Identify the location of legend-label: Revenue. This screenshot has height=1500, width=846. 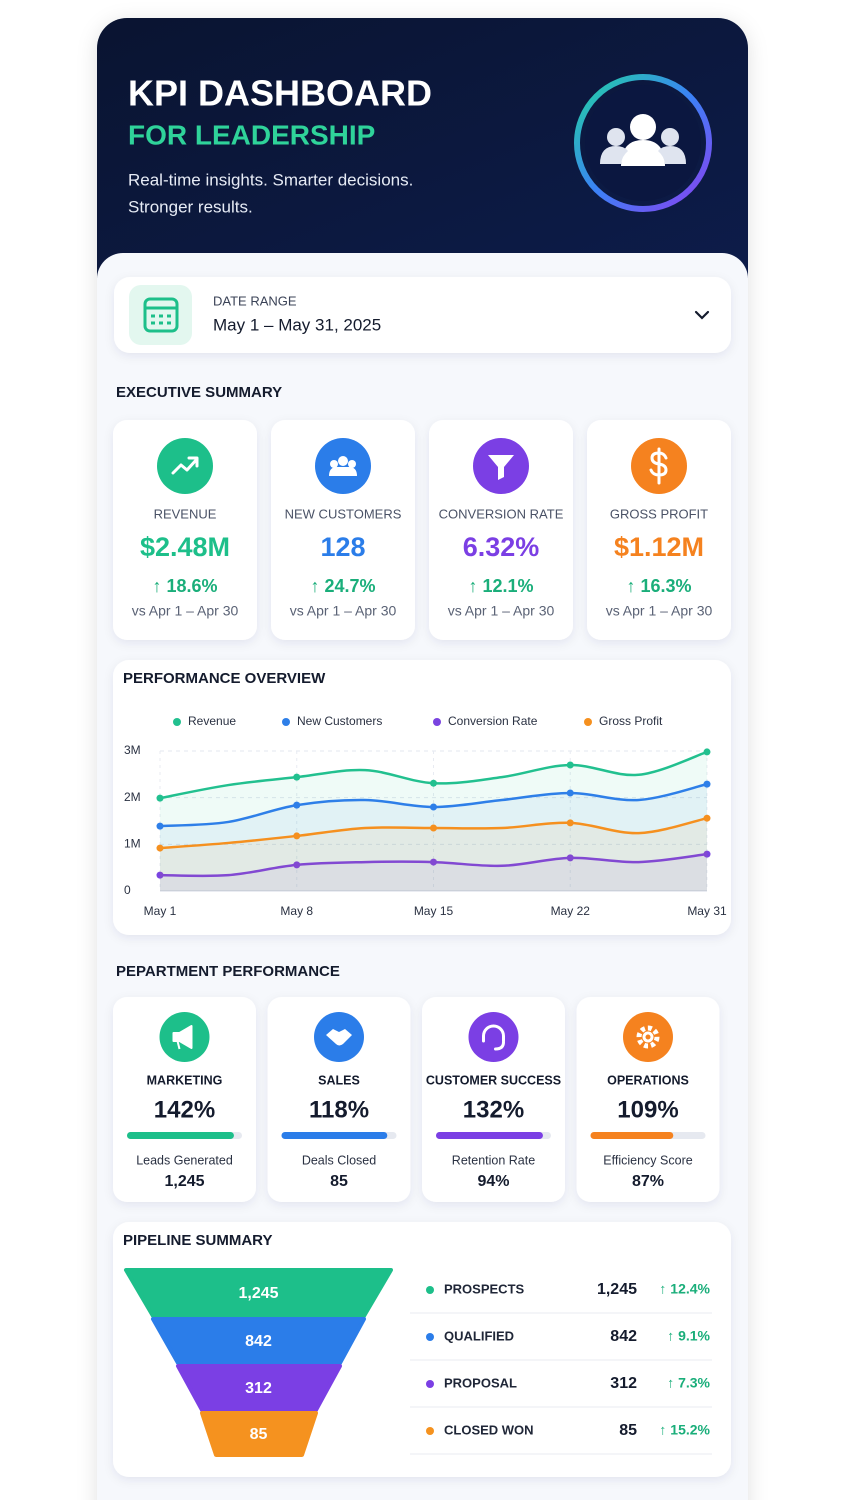
(212, 721).